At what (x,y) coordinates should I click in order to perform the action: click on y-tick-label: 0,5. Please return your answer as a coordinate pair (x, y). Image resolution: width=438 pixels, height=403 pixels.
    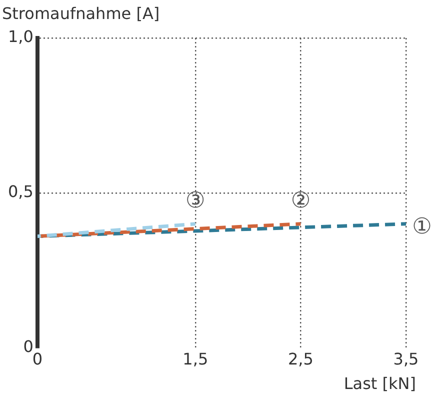
    Looking at the image, I should click on (21, 192).